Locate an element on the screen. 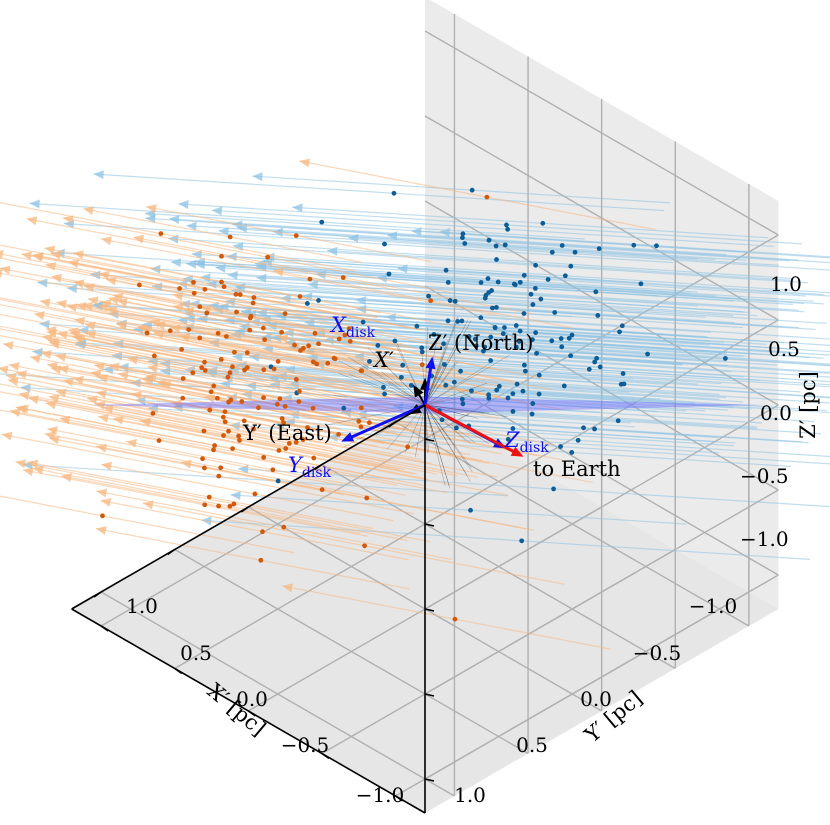 The width and height of the screenshot is (830, 825). vector-head is located at coordinates (517, 451).